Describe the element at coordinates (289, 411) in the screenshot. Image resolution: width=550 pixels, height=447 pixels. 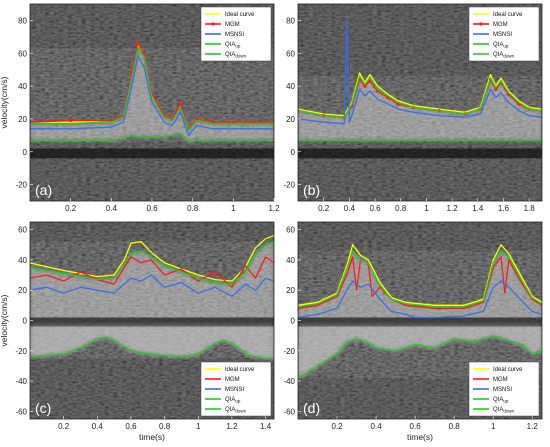
I see `y-tick-label: -60` at that location.